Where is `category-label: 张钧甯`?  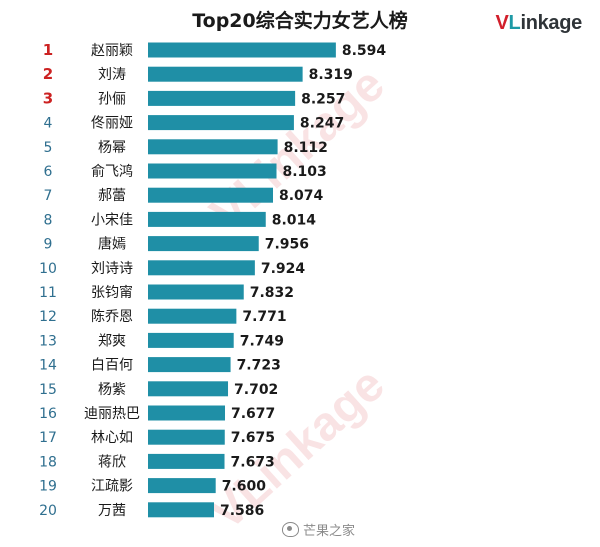 category-label: 张钧甯 is located at coordinates (112, 292).